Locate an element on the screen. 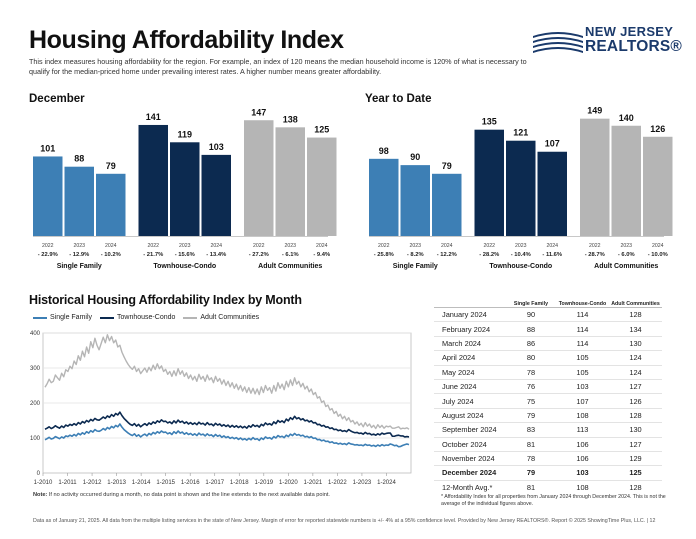 The height and width of the screenshot is (539, 696). table-cell-ac: 134 is located at coordinates (635, 329).